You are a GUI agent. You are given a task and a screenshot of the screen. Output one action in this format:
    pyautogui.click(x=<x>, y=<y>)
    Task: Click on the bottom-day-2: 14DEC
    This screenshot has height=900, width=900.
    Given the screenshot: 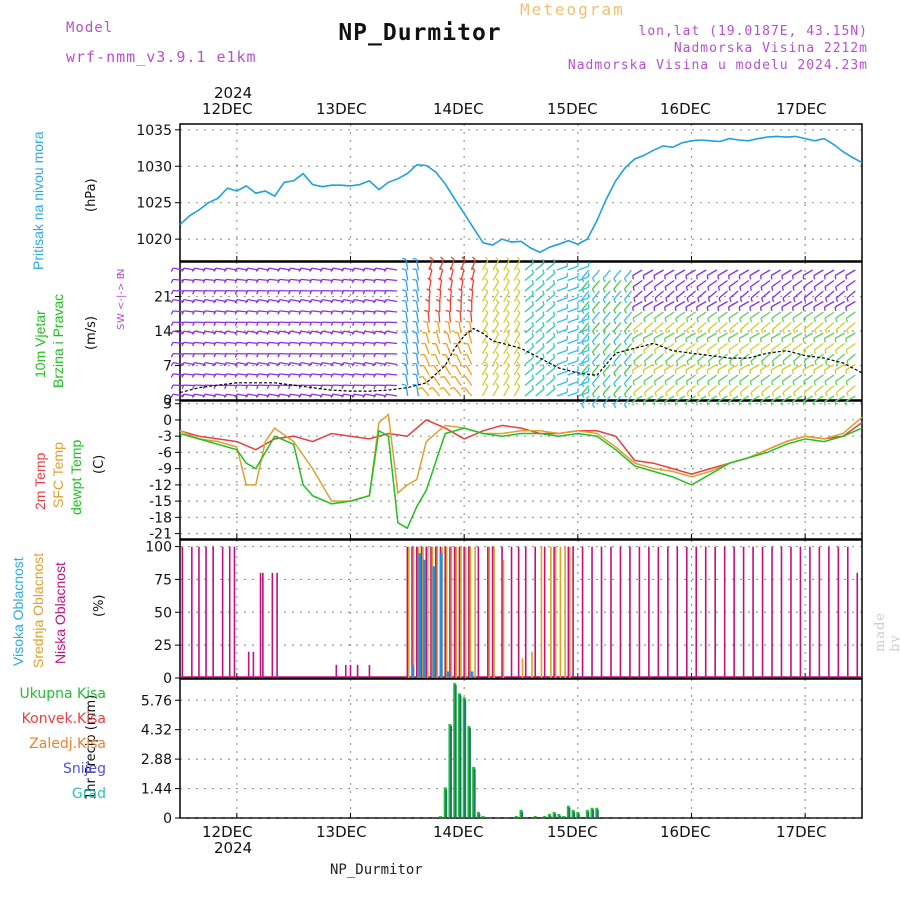 What is the action you would take?
    pyautogui.click(x=458, y=832)
    